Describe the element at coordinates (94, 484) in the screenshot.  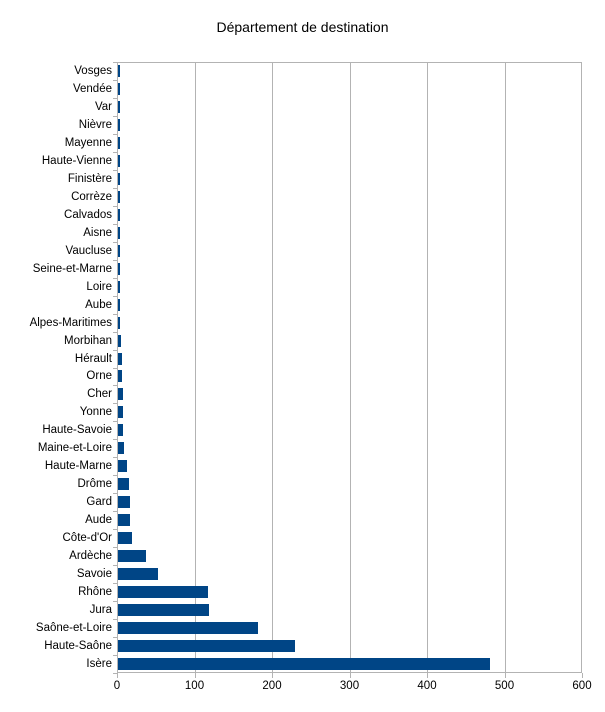
I see `y-axis-label: Drôme` at that location.